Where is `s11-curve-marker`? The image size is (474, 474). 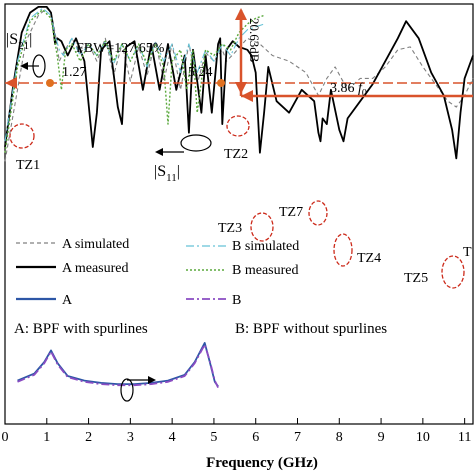
s11-curve-marker is located at coordinates (196, 143).